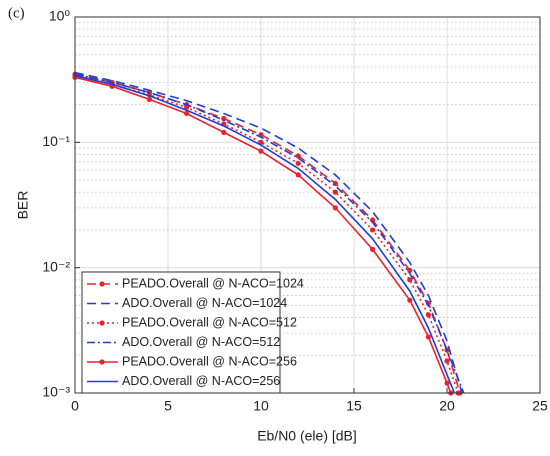 This screenshot has width=550, height=456. What do you see at coordinates (209, 361) in the screenshot?
I see `legend-label: PEADO.Overall @ N-ACO=256` at bounding box center [209, 361].